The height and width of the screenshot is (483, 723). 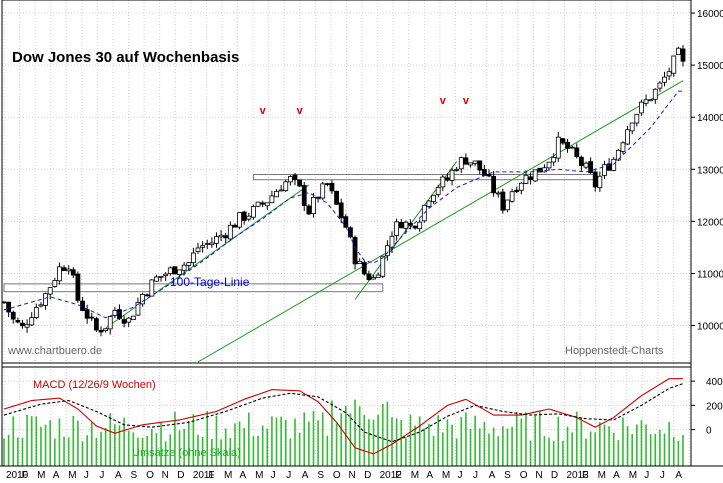 What do you see at coordinates (585, 475) in the screenshot?
I see `x-tick-label: F` at bounding box center [585, 475].